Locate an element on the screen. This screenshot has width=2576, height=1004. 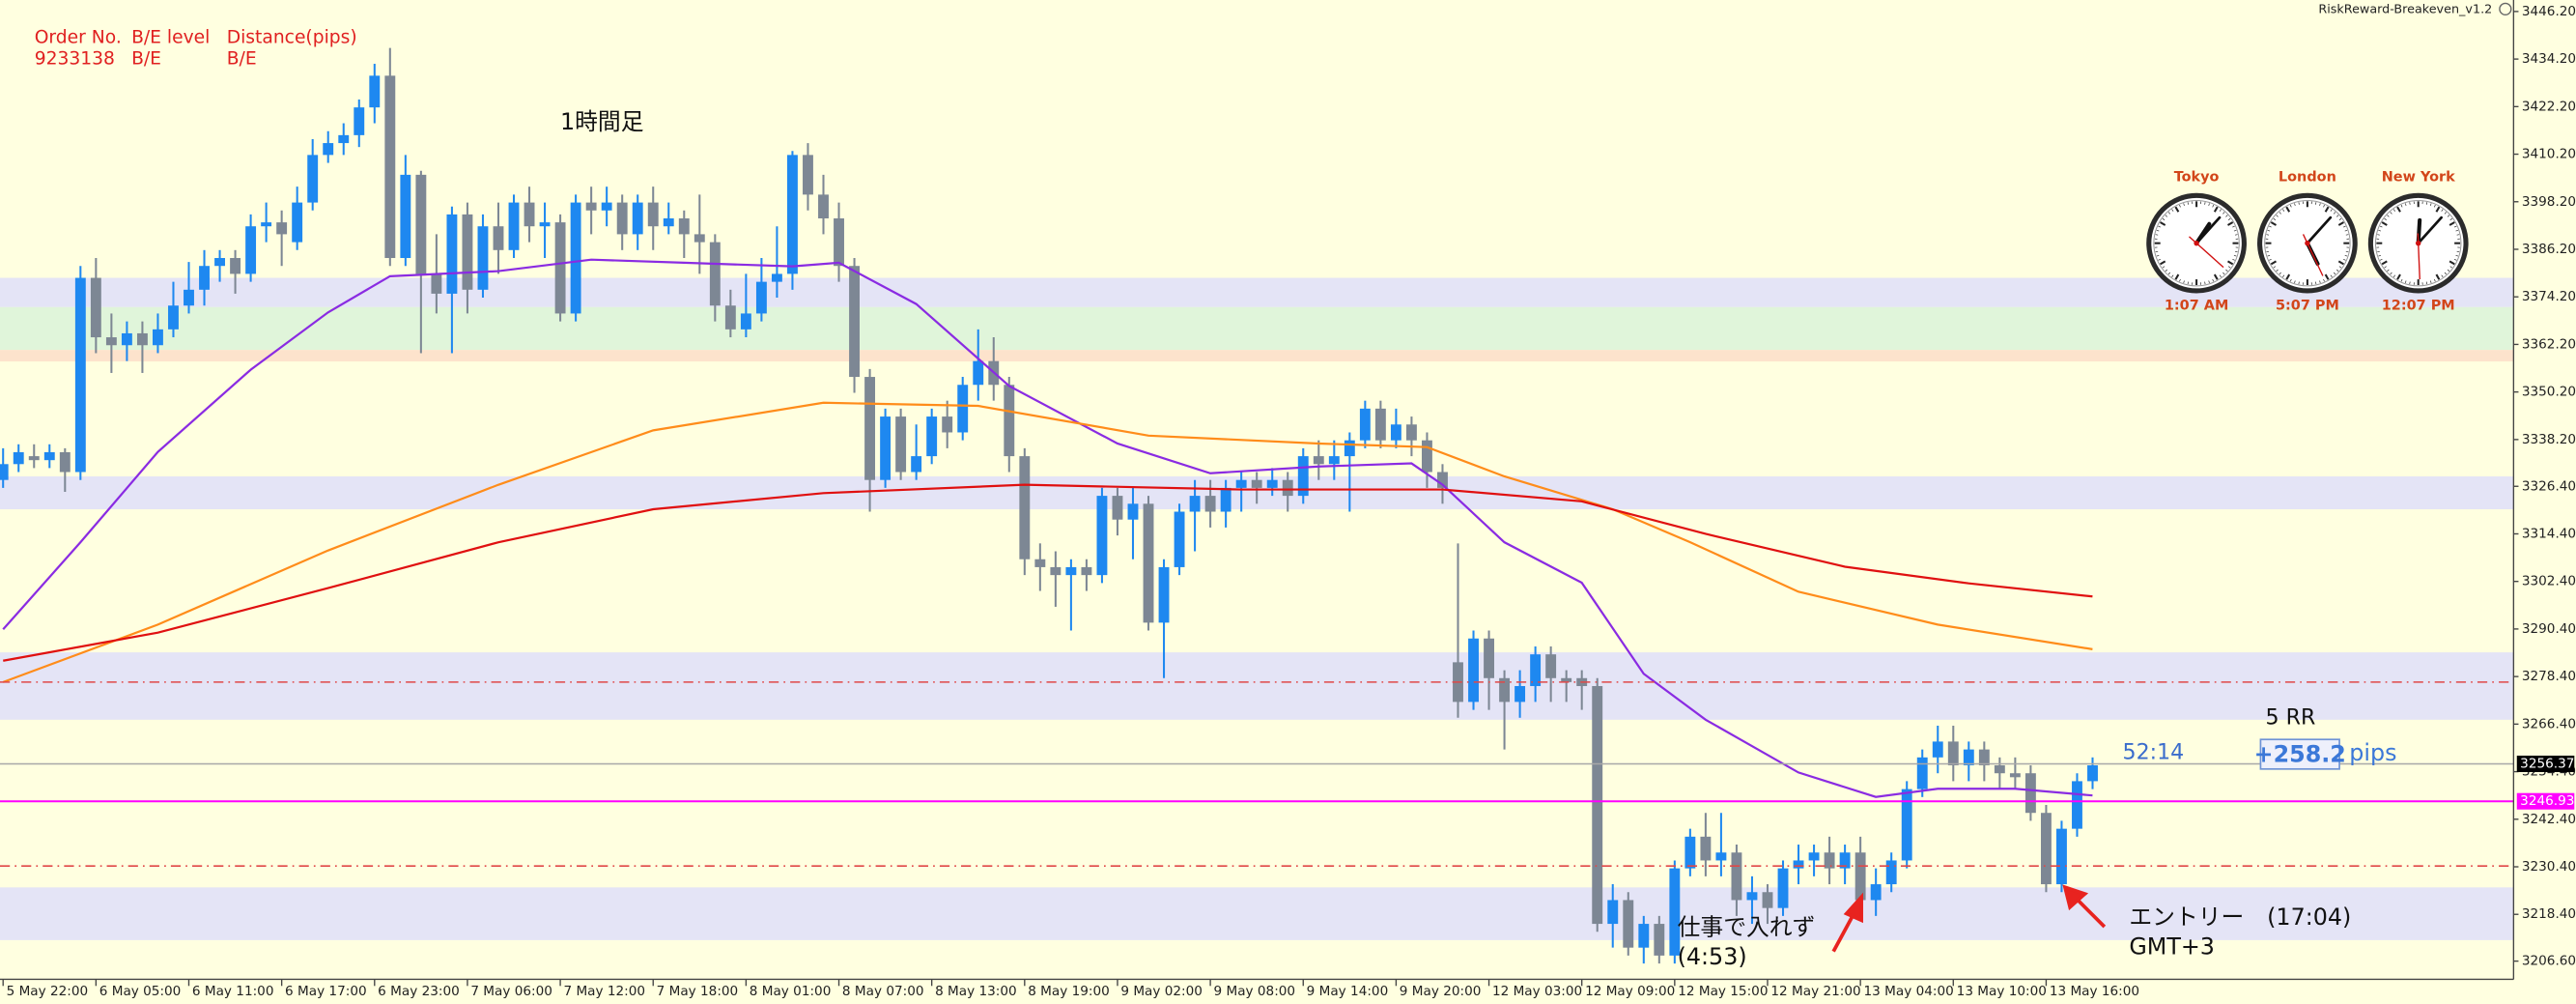
x-tick-label: 13 May 04:00 is located at coordinates (1909, 991).